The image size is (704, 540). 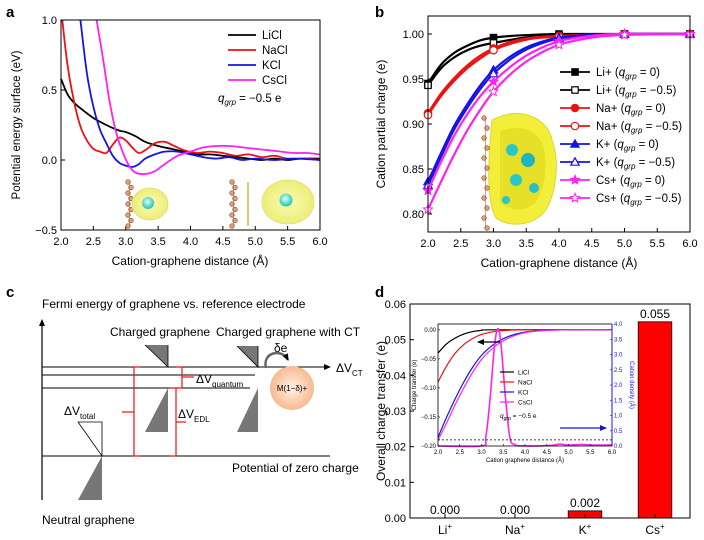 What do you see at coordinates (445, 529) in the screenshot?
I see `panel-d-x-tick-label: Li+` at bounding box center [445, 529].